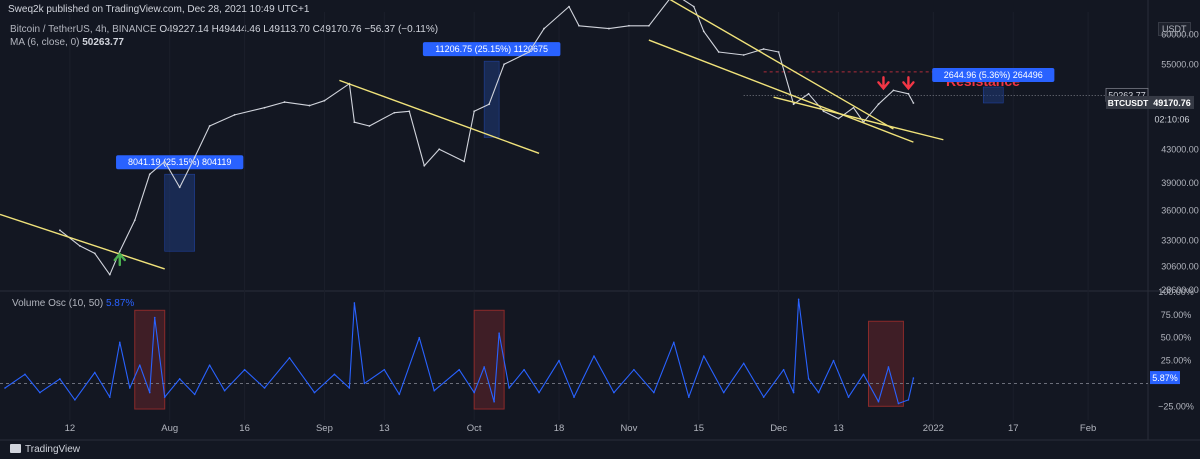 This screenshot has height=459, width=1200. Describe the element at coordinates (1171, 119) in the screenshot. I see `bar-countdown-timer: 02:10:06` at that location.